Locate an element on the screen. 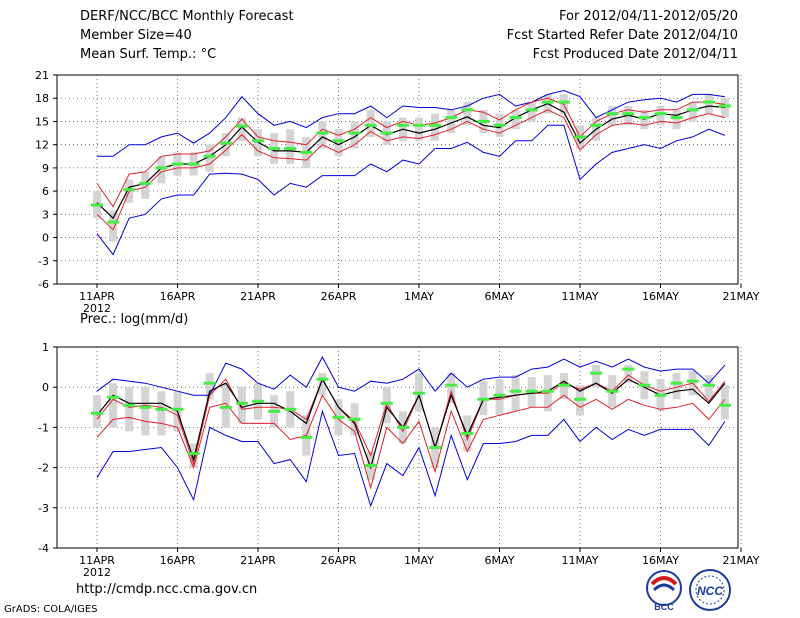 This screenshot has height=618, width=800. p2-y-tick-label: -3 is located at coordinates (43, 508).